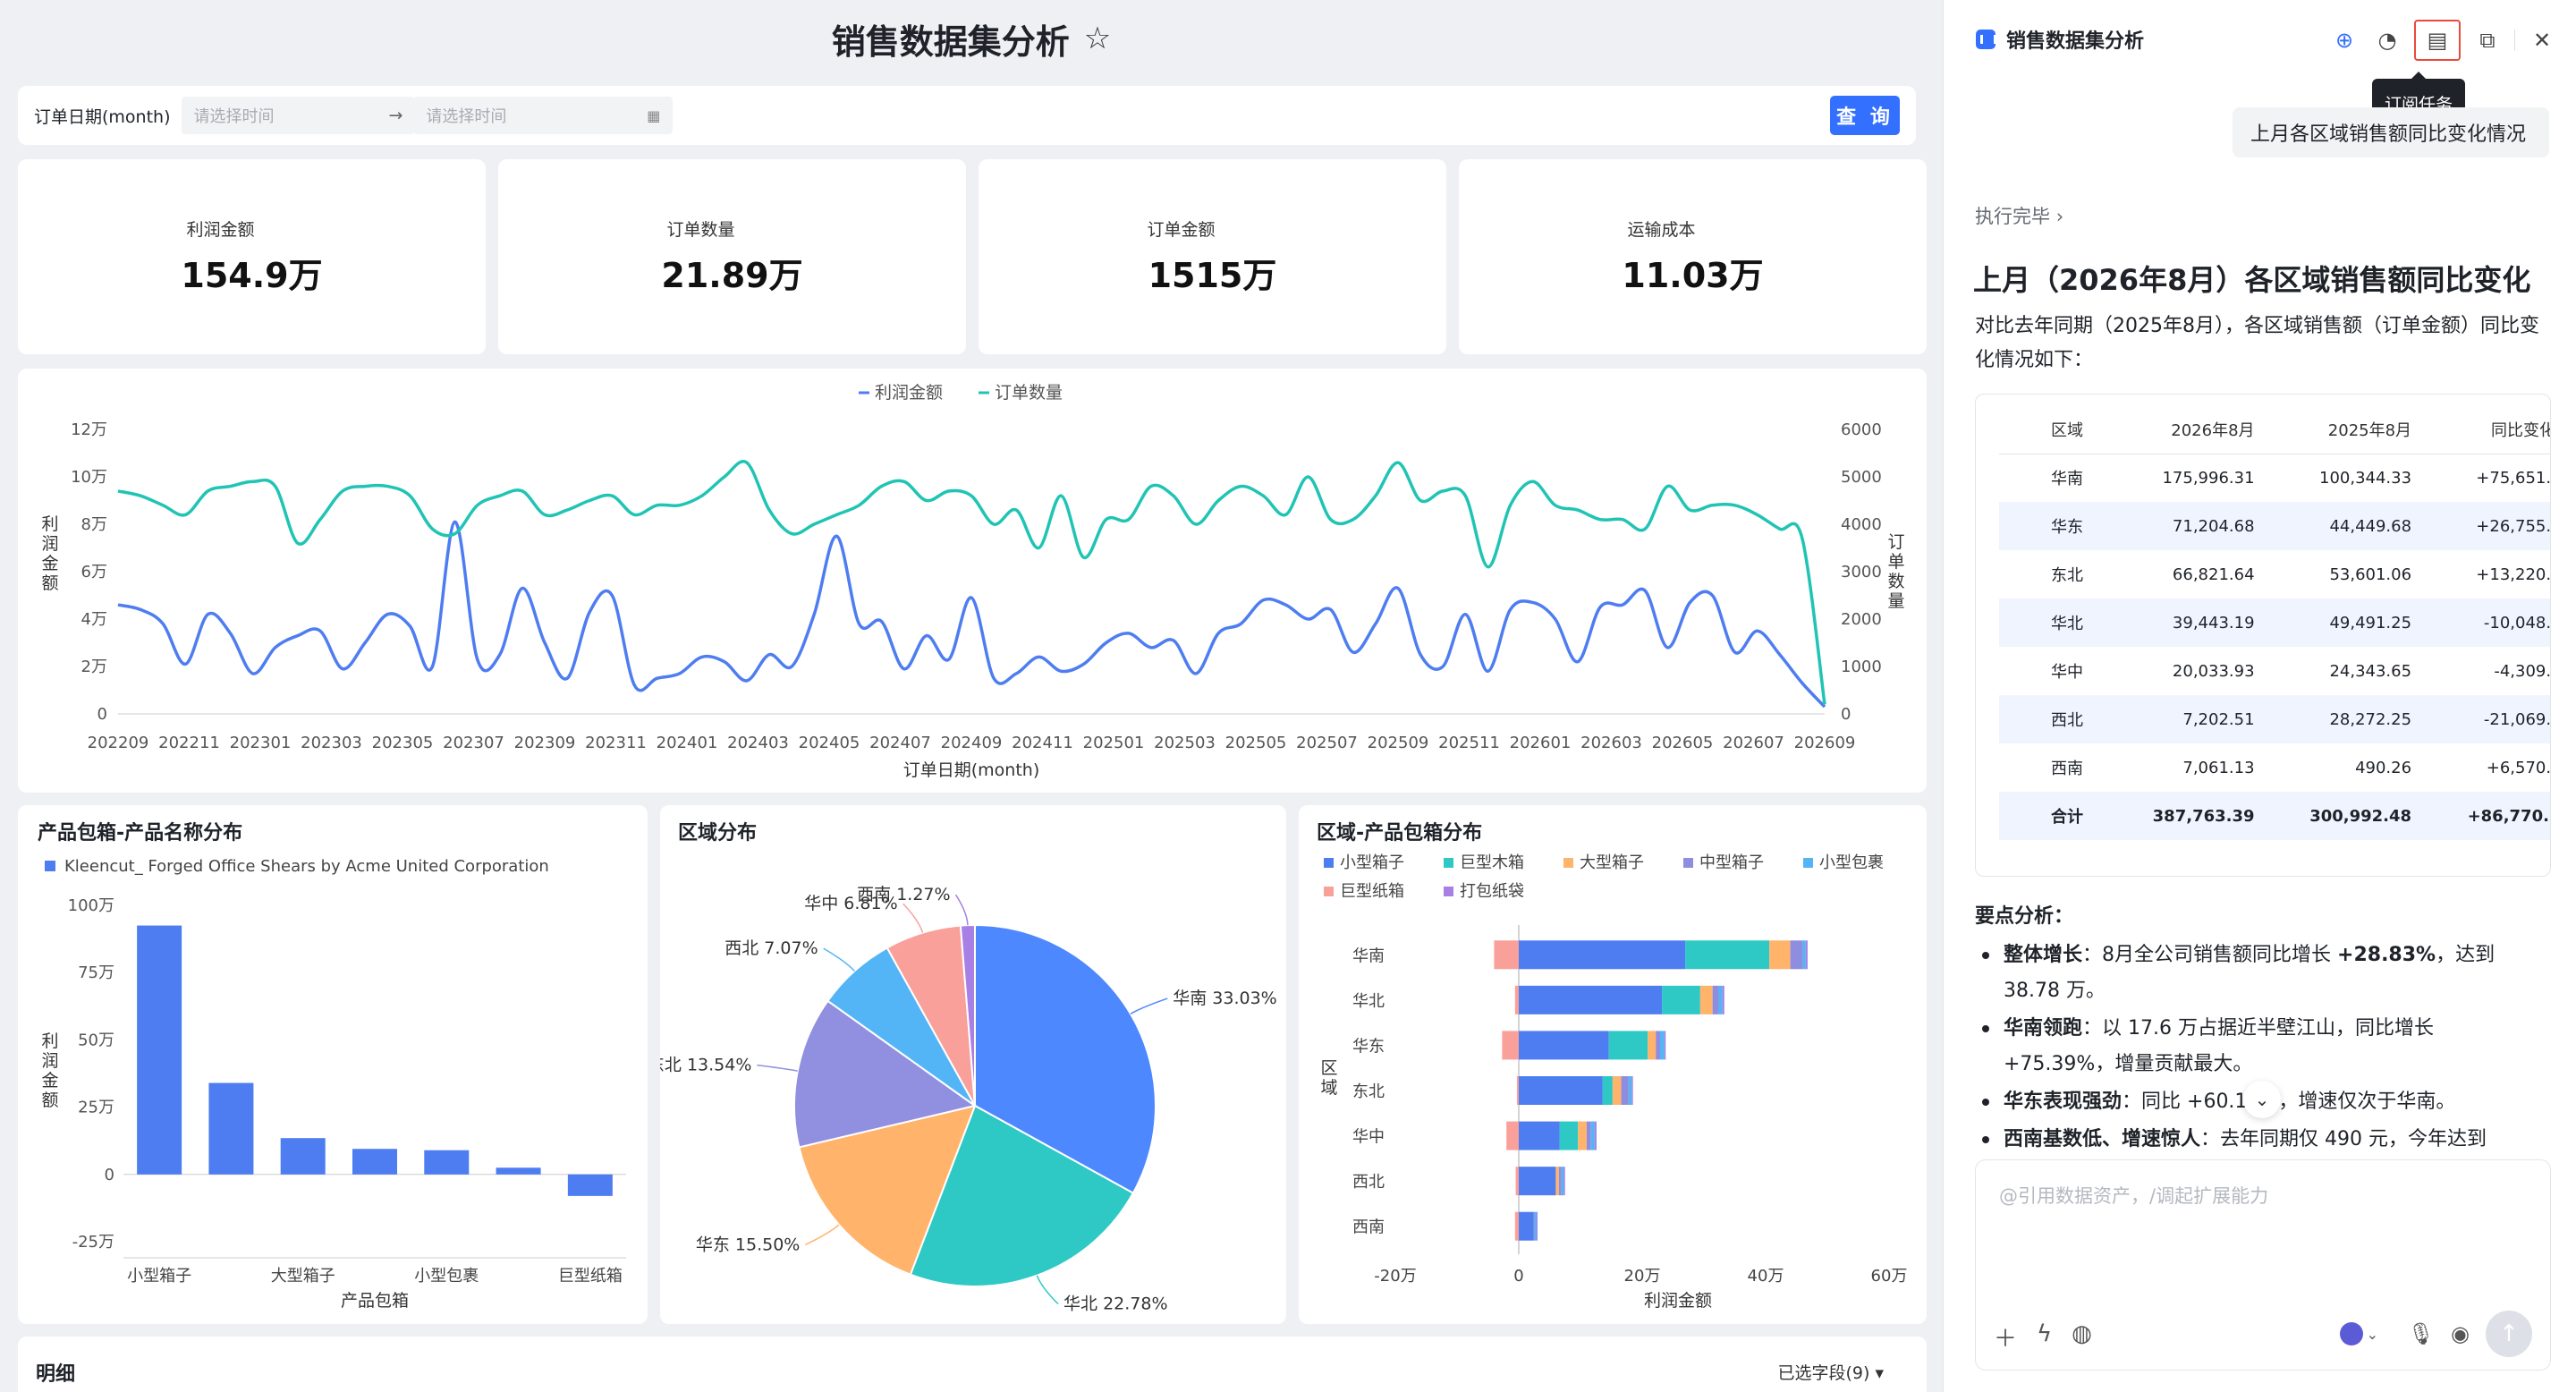 Image resolution: width=2576 pixels, height=1392 pixels. I want to click on y2-axis-label-char: 数, so click(1895, 581).